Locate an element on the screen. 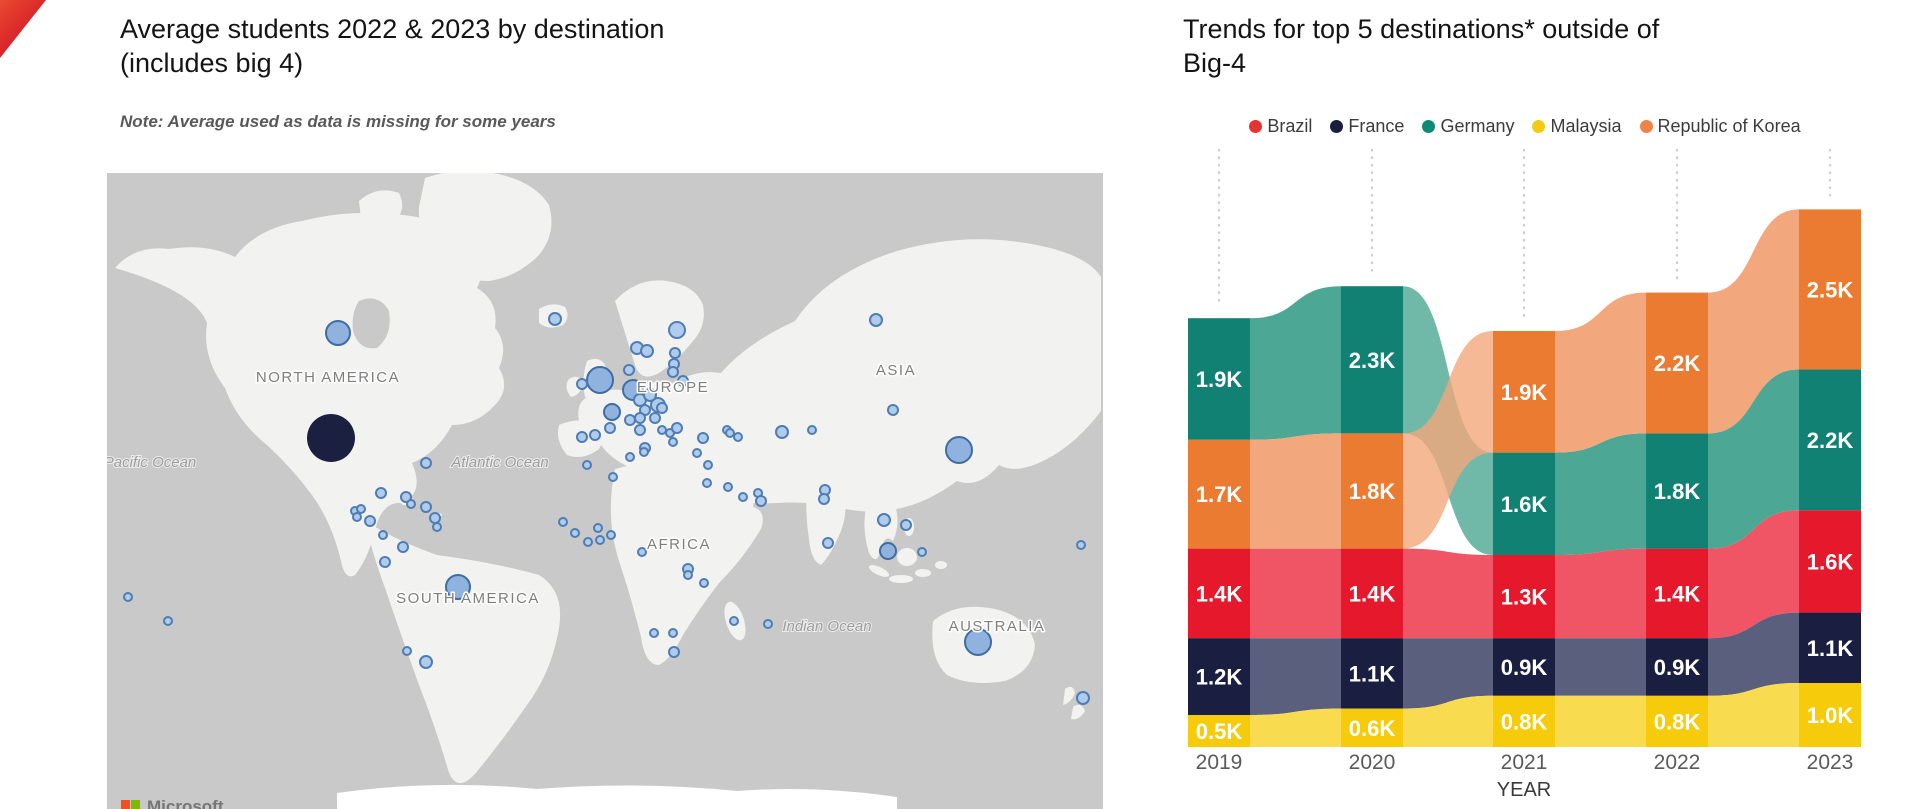 Image resolution: width=1905 pixels, height=809 pixels. legend-item-brazil: Brazil is located at coordinates (1280, 126).